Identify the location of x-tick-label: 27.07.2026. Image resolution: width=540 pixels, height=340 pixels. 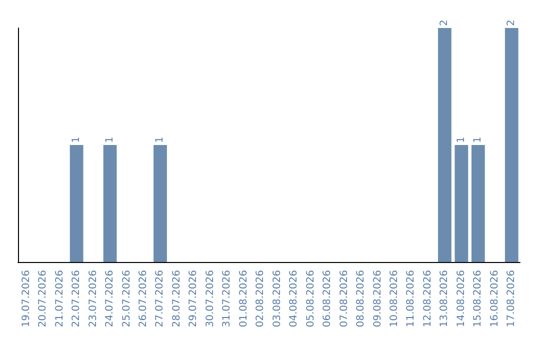
(160, 299).